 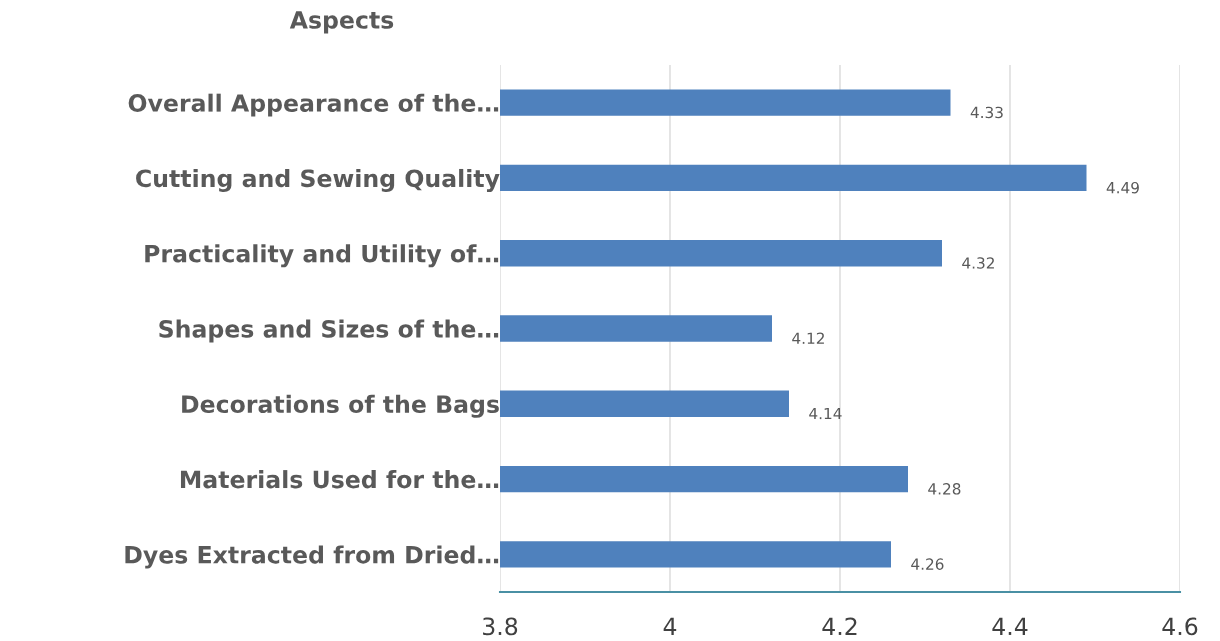 I want to click on data-label: 4.32, so click(x=978, y=263).